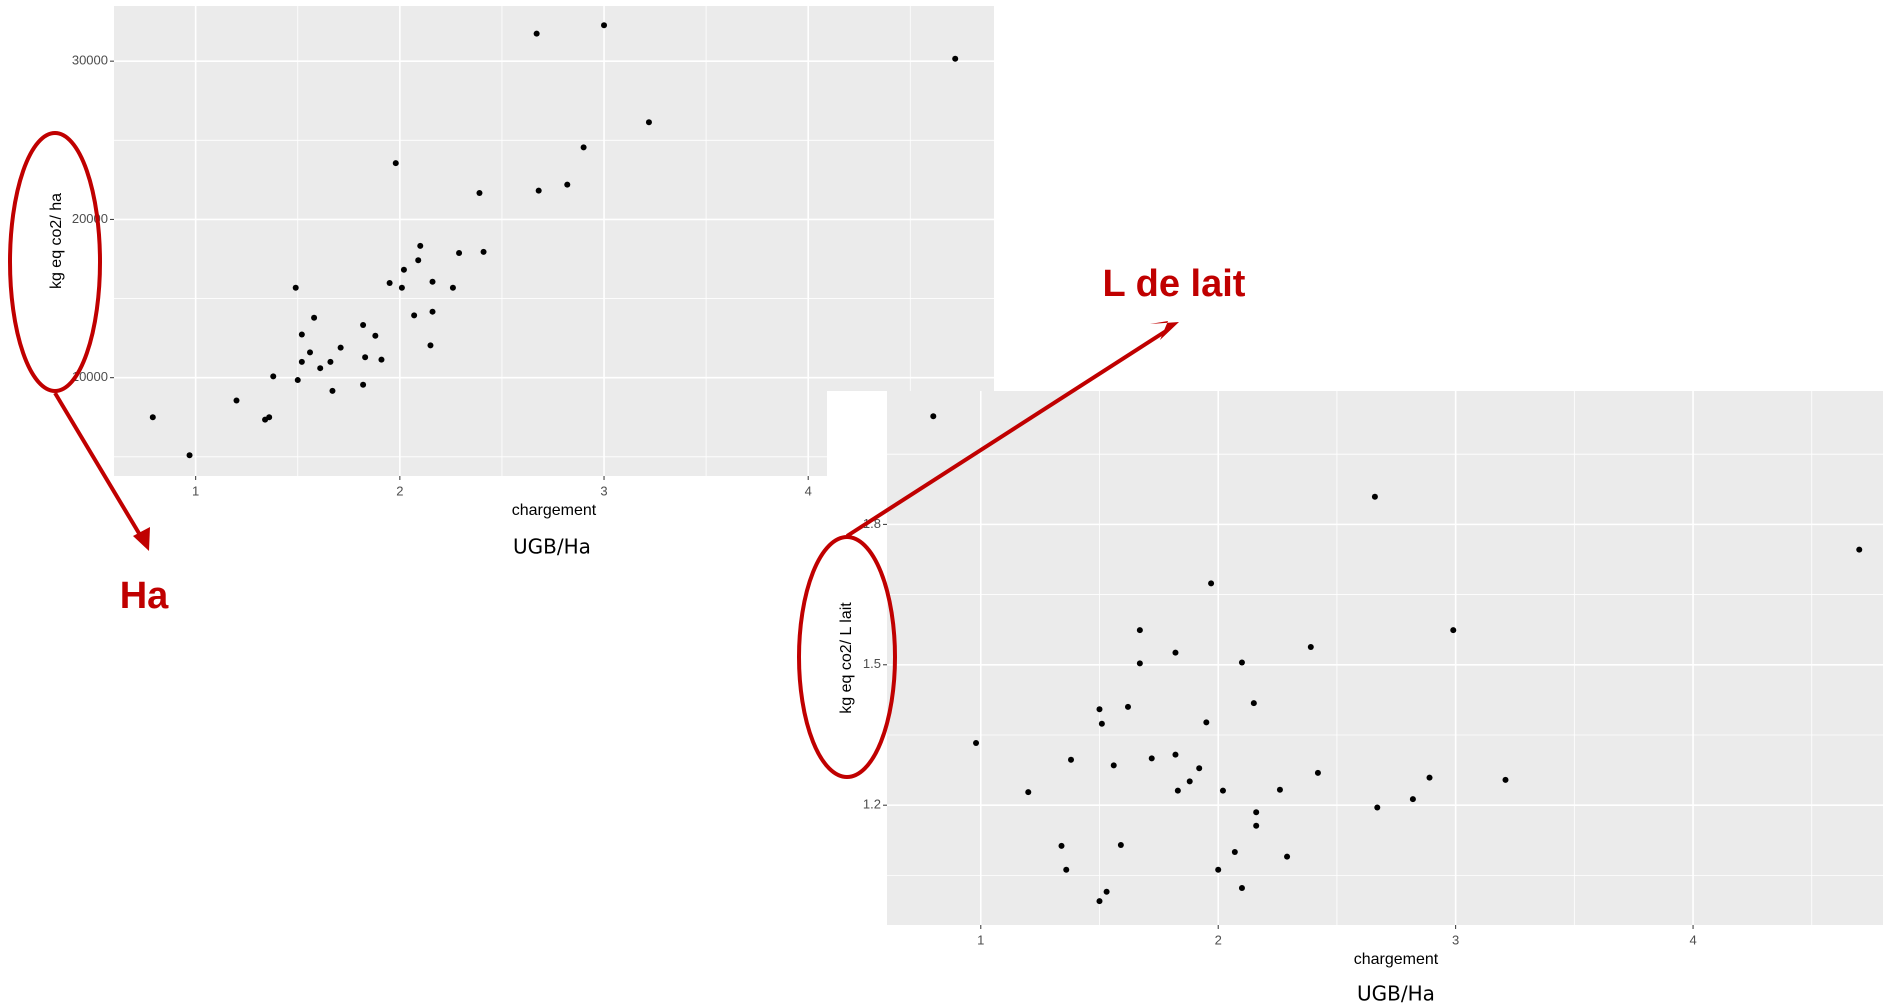 The height and width of the screenshot is (1008, 1883). I want to click on y-axis-title: kg eq co2/ L lait, so click(846, 658).